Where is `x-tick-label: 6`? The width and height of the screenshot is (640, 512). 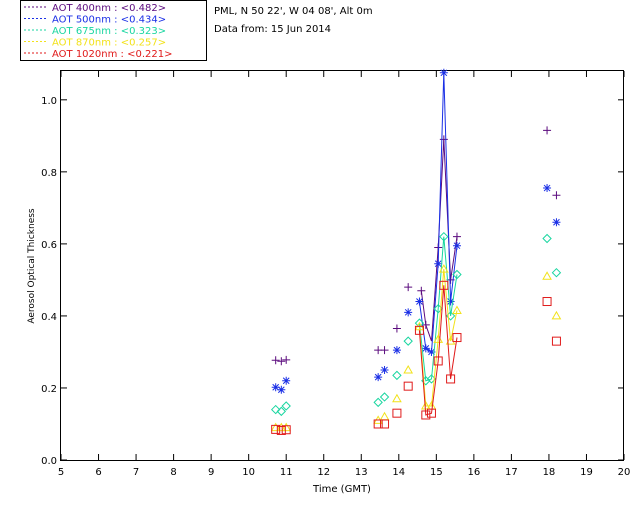
x-tick-label: 6 is located at coordinates (98, 472).